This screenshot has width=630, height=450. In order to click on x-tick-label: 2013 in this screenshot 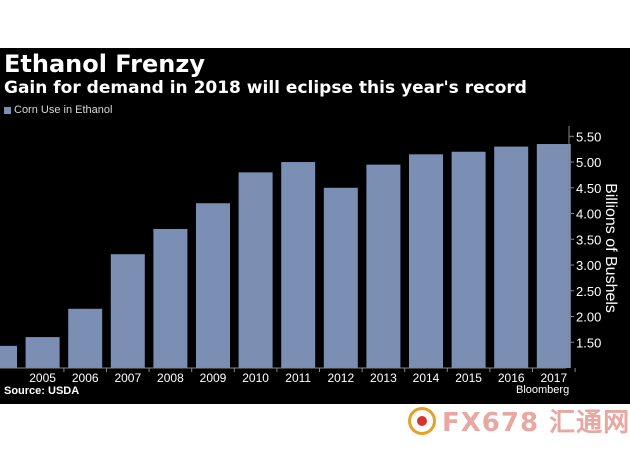, I will do `click(383, 378)`.